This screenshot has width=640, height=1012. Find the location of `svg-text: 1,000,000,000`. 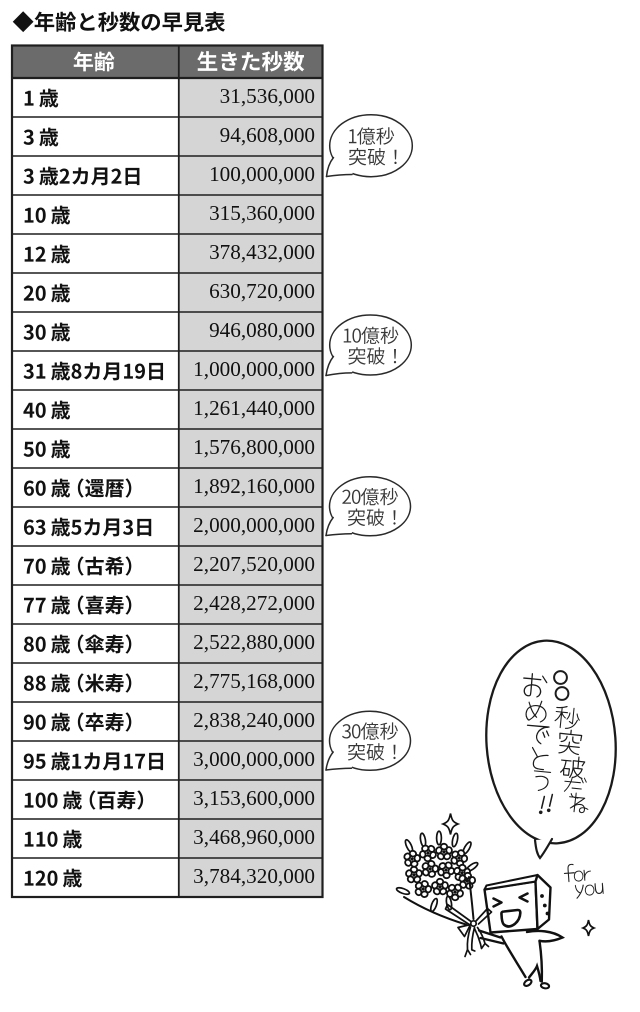

svg-text: 1,000,000,000 is located at coordinates (254, 369).